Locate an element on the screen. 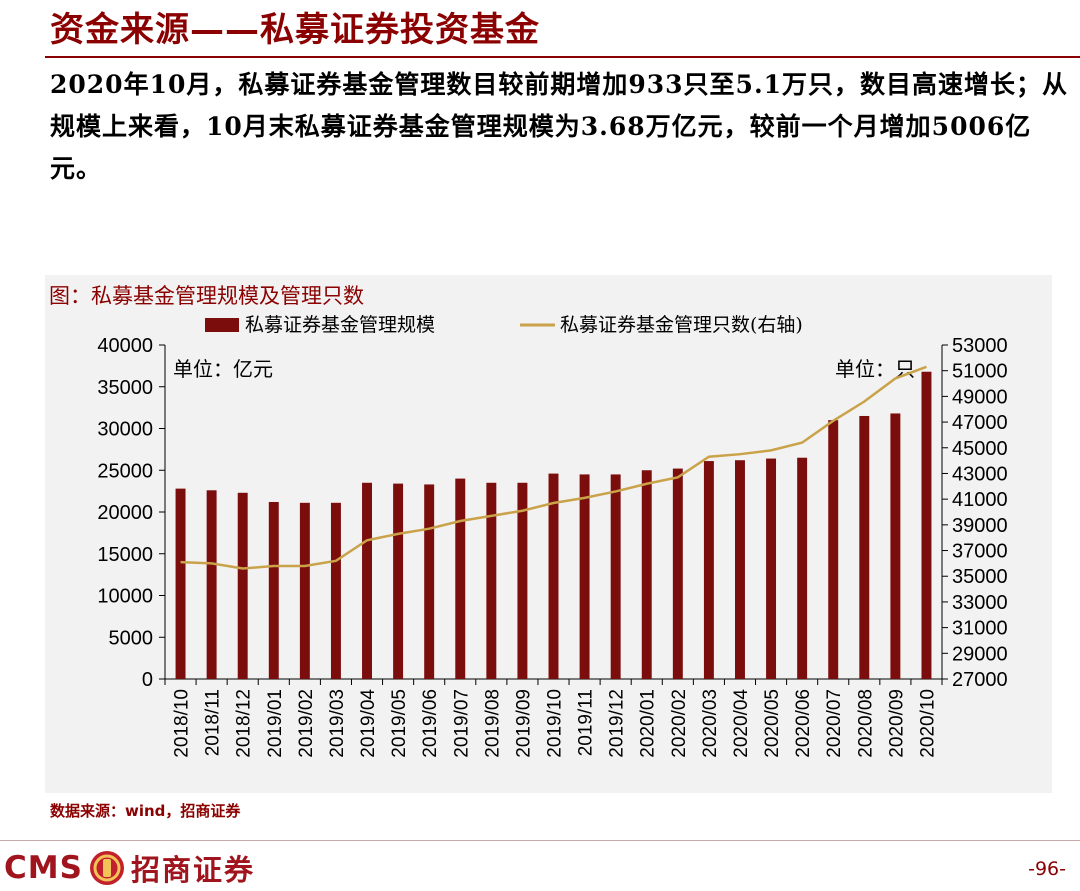  title-divider is located at coordinates (562, 57).